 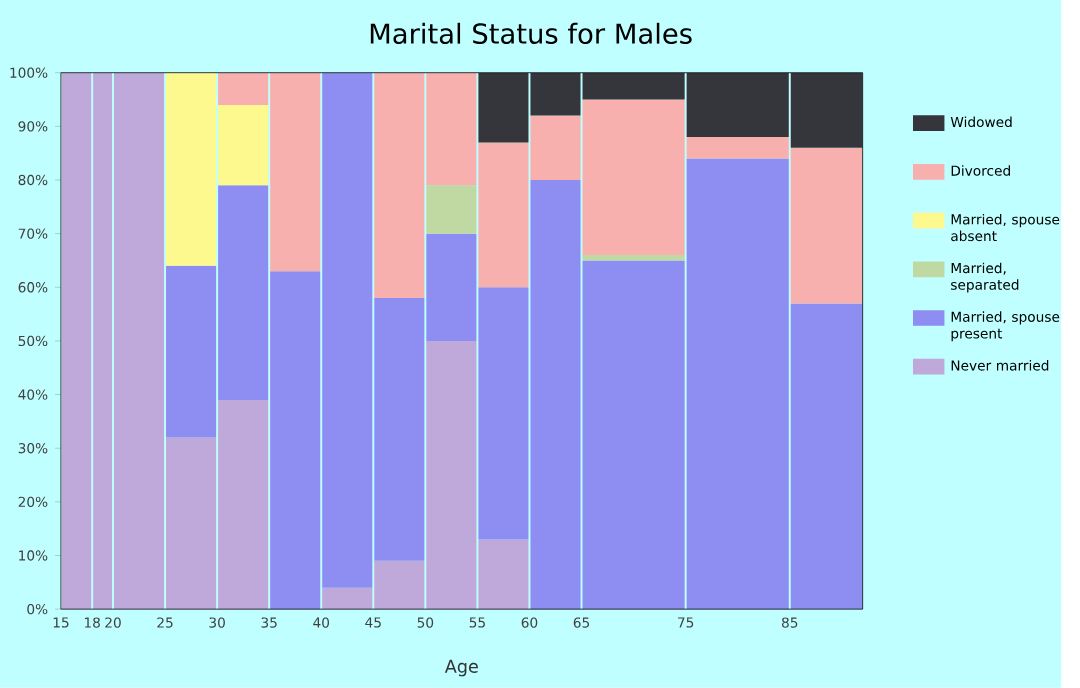 What do you see at coordinates (531, 33) in the screenshot?
I see `chart-title: Marital Status for Males` at bounding box center [531, 33].